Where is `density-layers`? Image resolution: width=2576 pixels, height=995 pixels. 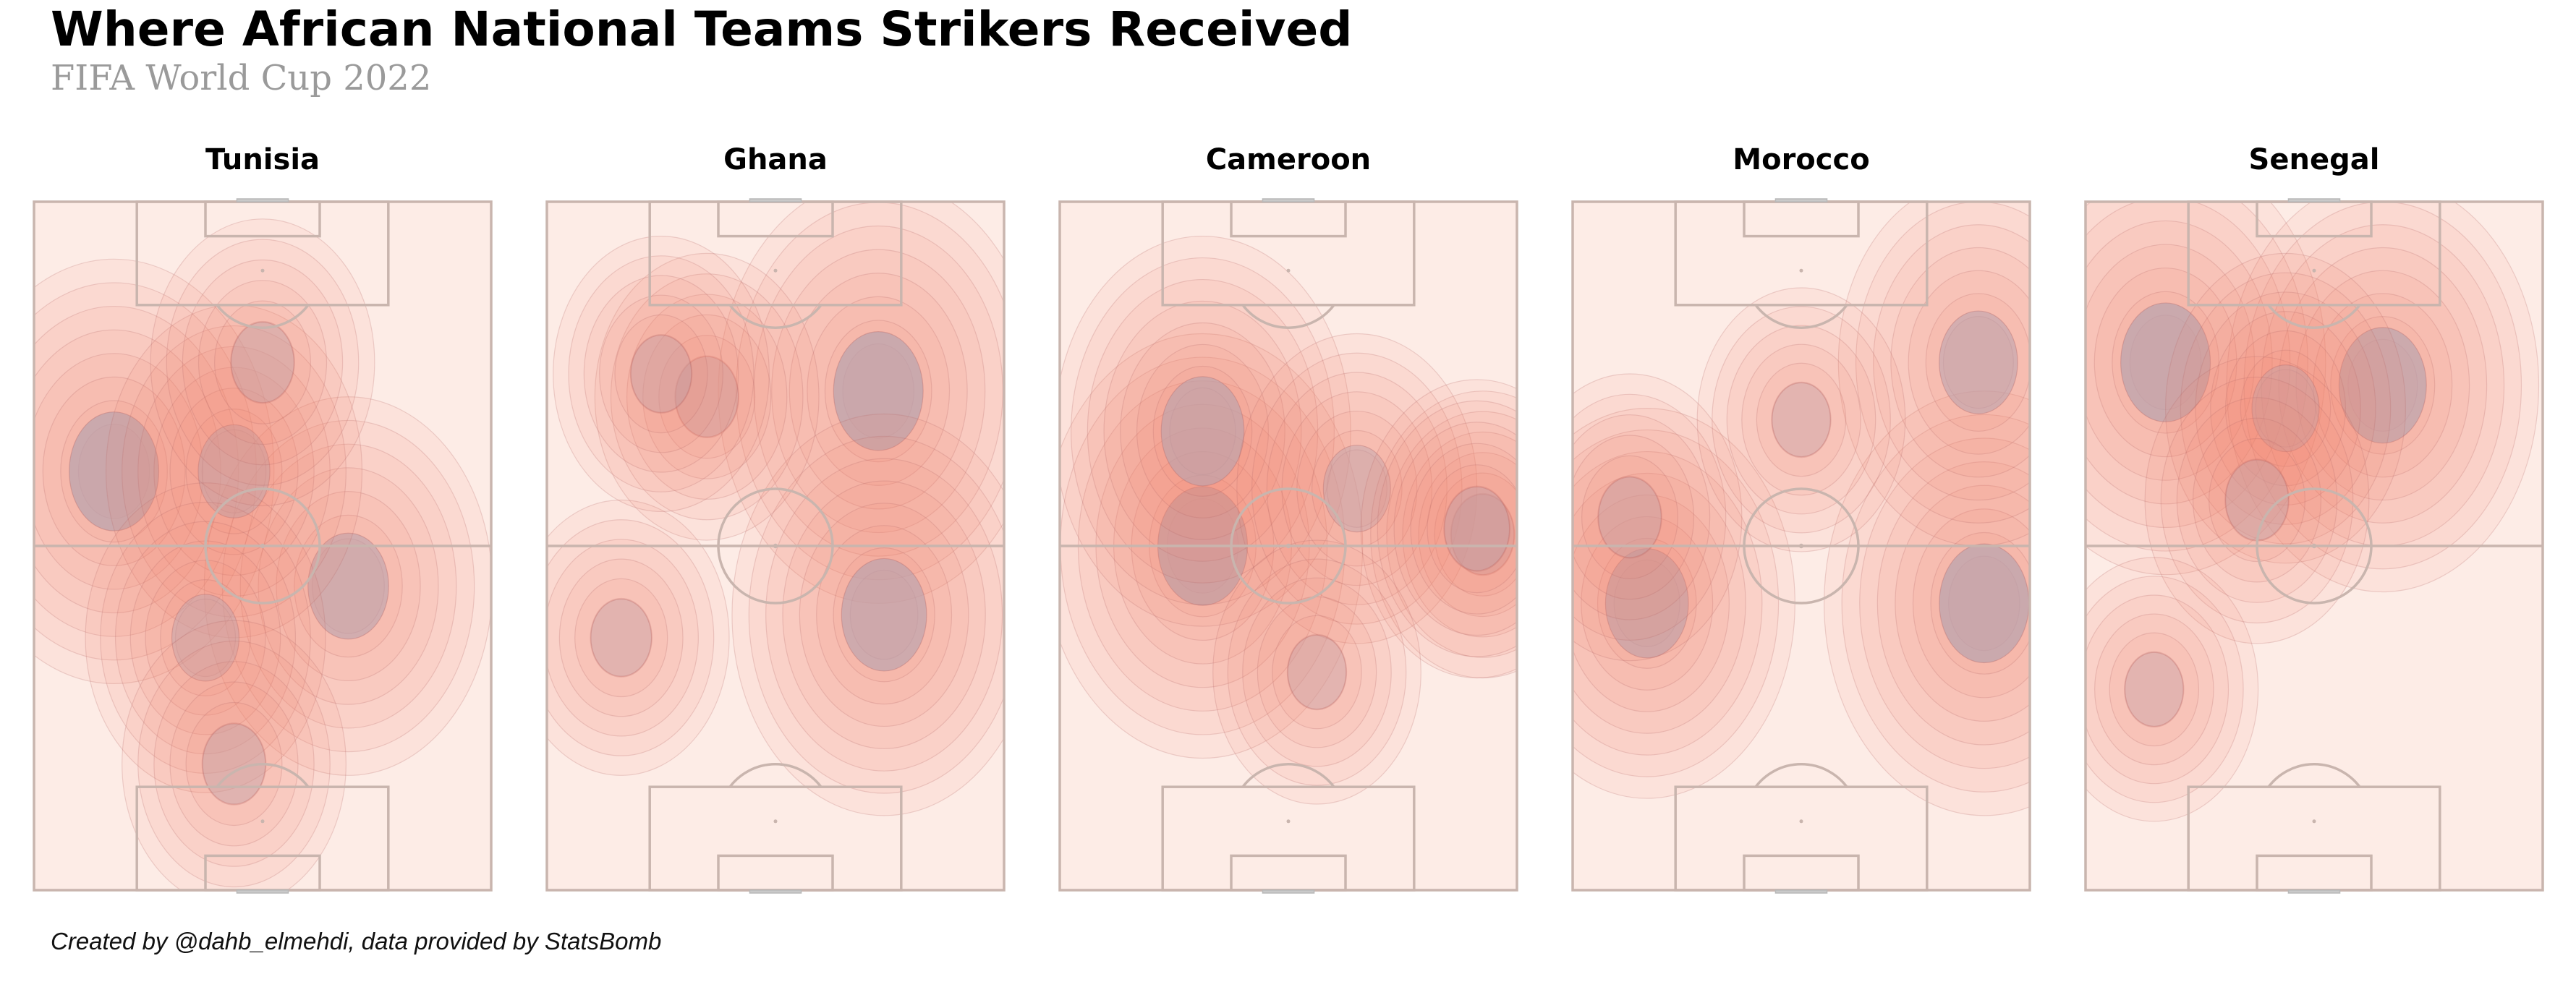
density-layers is located at coordinates (775, 509).